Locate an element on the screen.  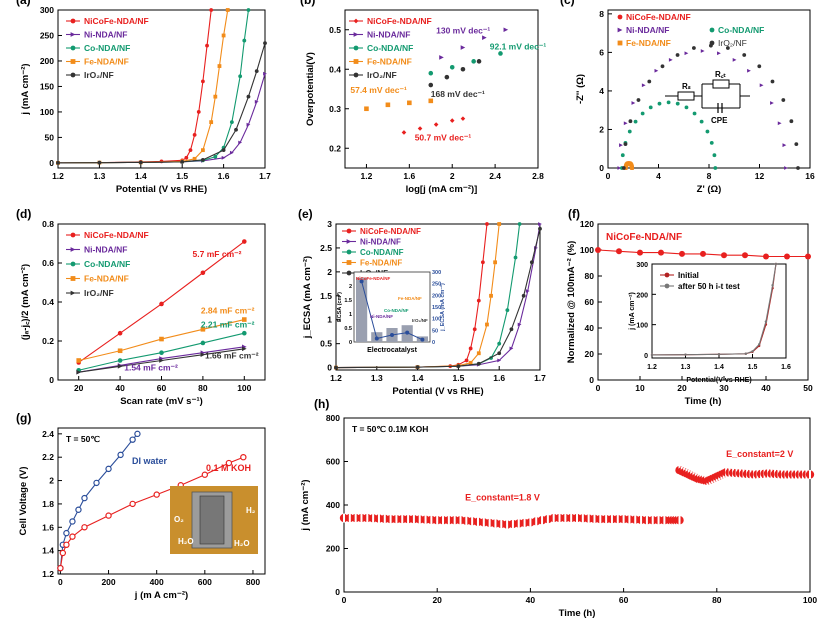
panel-label: (f) is located at coordinates (574, 214).